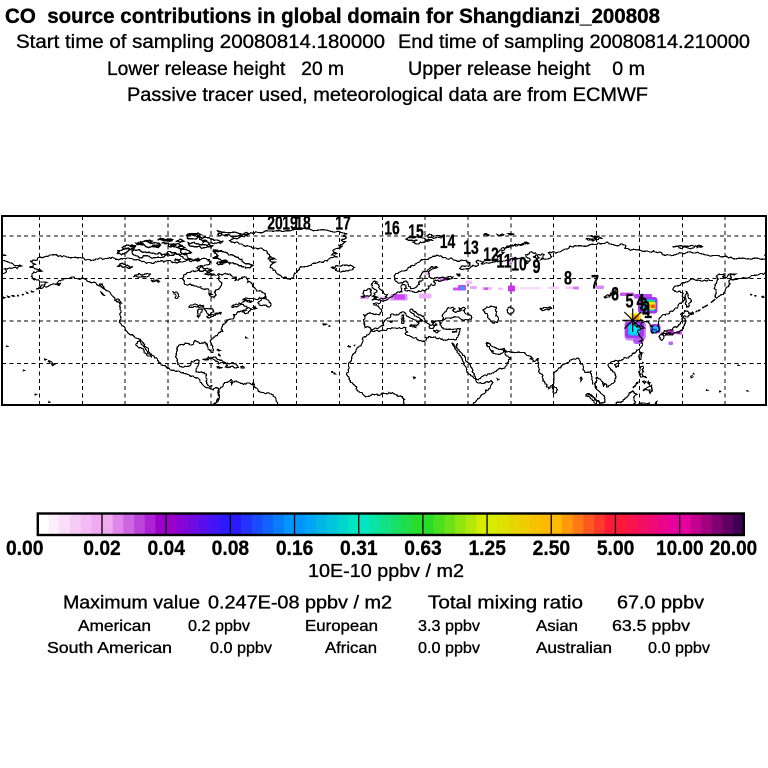  Describe the element at coordinates (219, 626) in the screenshot. I see `svg-text: 0.2 ppbv` at that location.